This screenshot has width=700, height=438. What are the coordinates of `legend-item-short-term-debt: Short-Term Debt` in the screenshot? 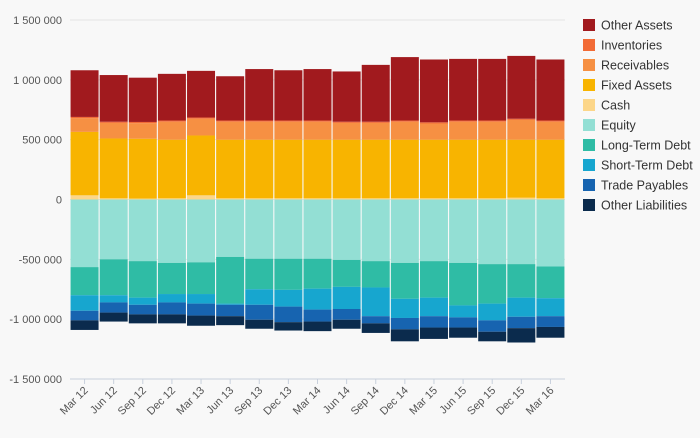 It's located at (638, 166).